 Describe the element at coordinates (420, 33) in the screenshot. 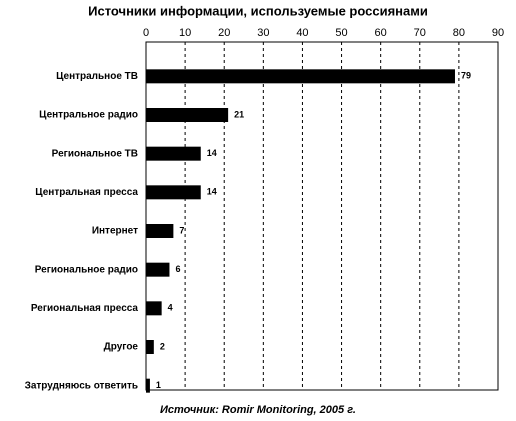

I see `x-tick-label: 70` at that location.